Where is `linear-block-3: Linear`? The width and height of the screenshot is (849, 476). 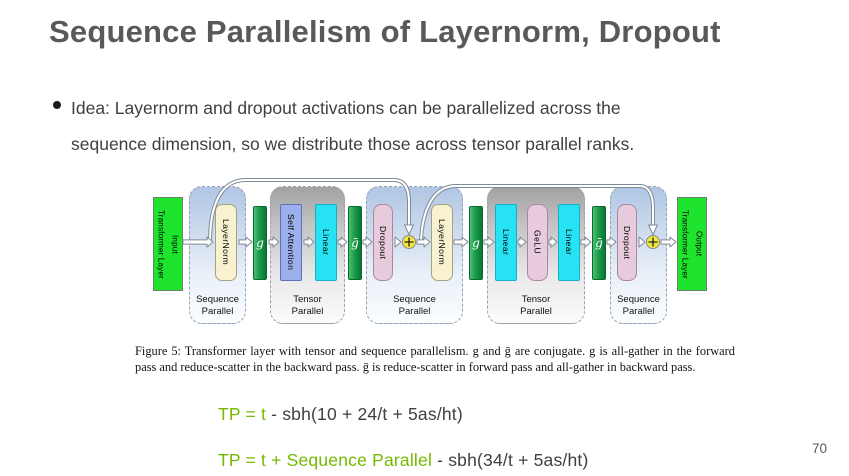 linear-block-3: Linear is located at coordinates (569, 242).